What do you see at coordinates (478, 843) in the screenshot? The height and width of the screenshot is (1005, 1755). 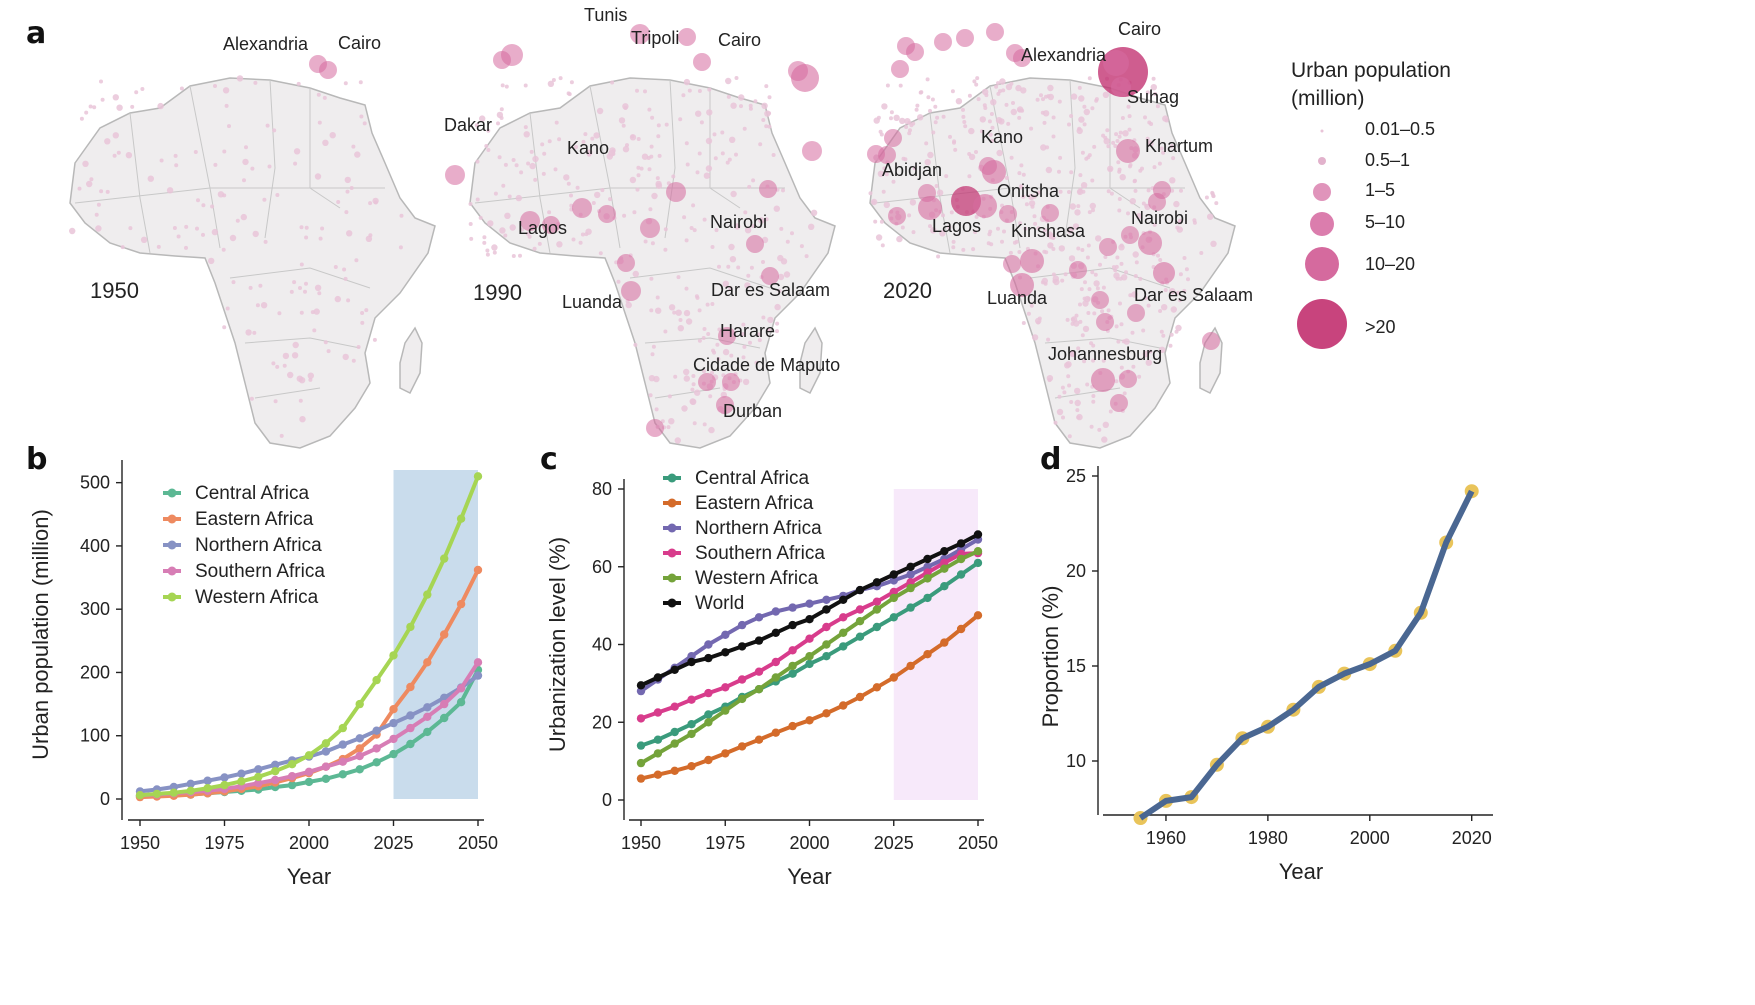 I see `x-tick-label: 2050` at bounding box center [478, 843].